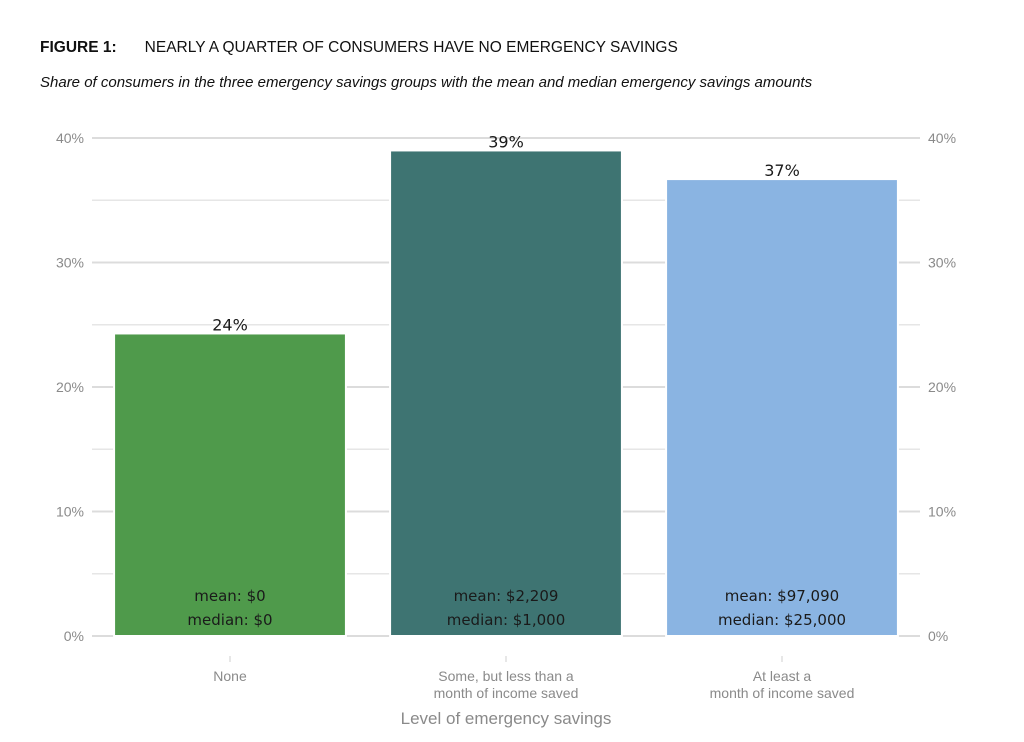 This screenshot has height=742, width=1024. Describe the element at coordinates (942, 263) in the screenshot. I see `y-tick-label-right: 30%` at that location.